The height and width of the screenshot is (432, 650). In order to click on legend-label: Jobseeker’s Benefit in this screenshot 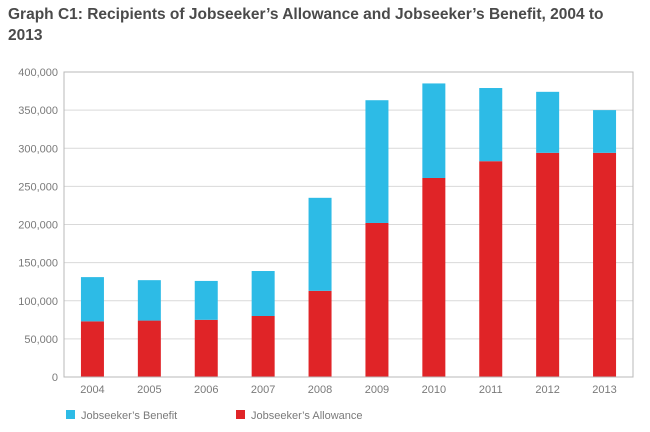, I will do `click(129, 416)`.